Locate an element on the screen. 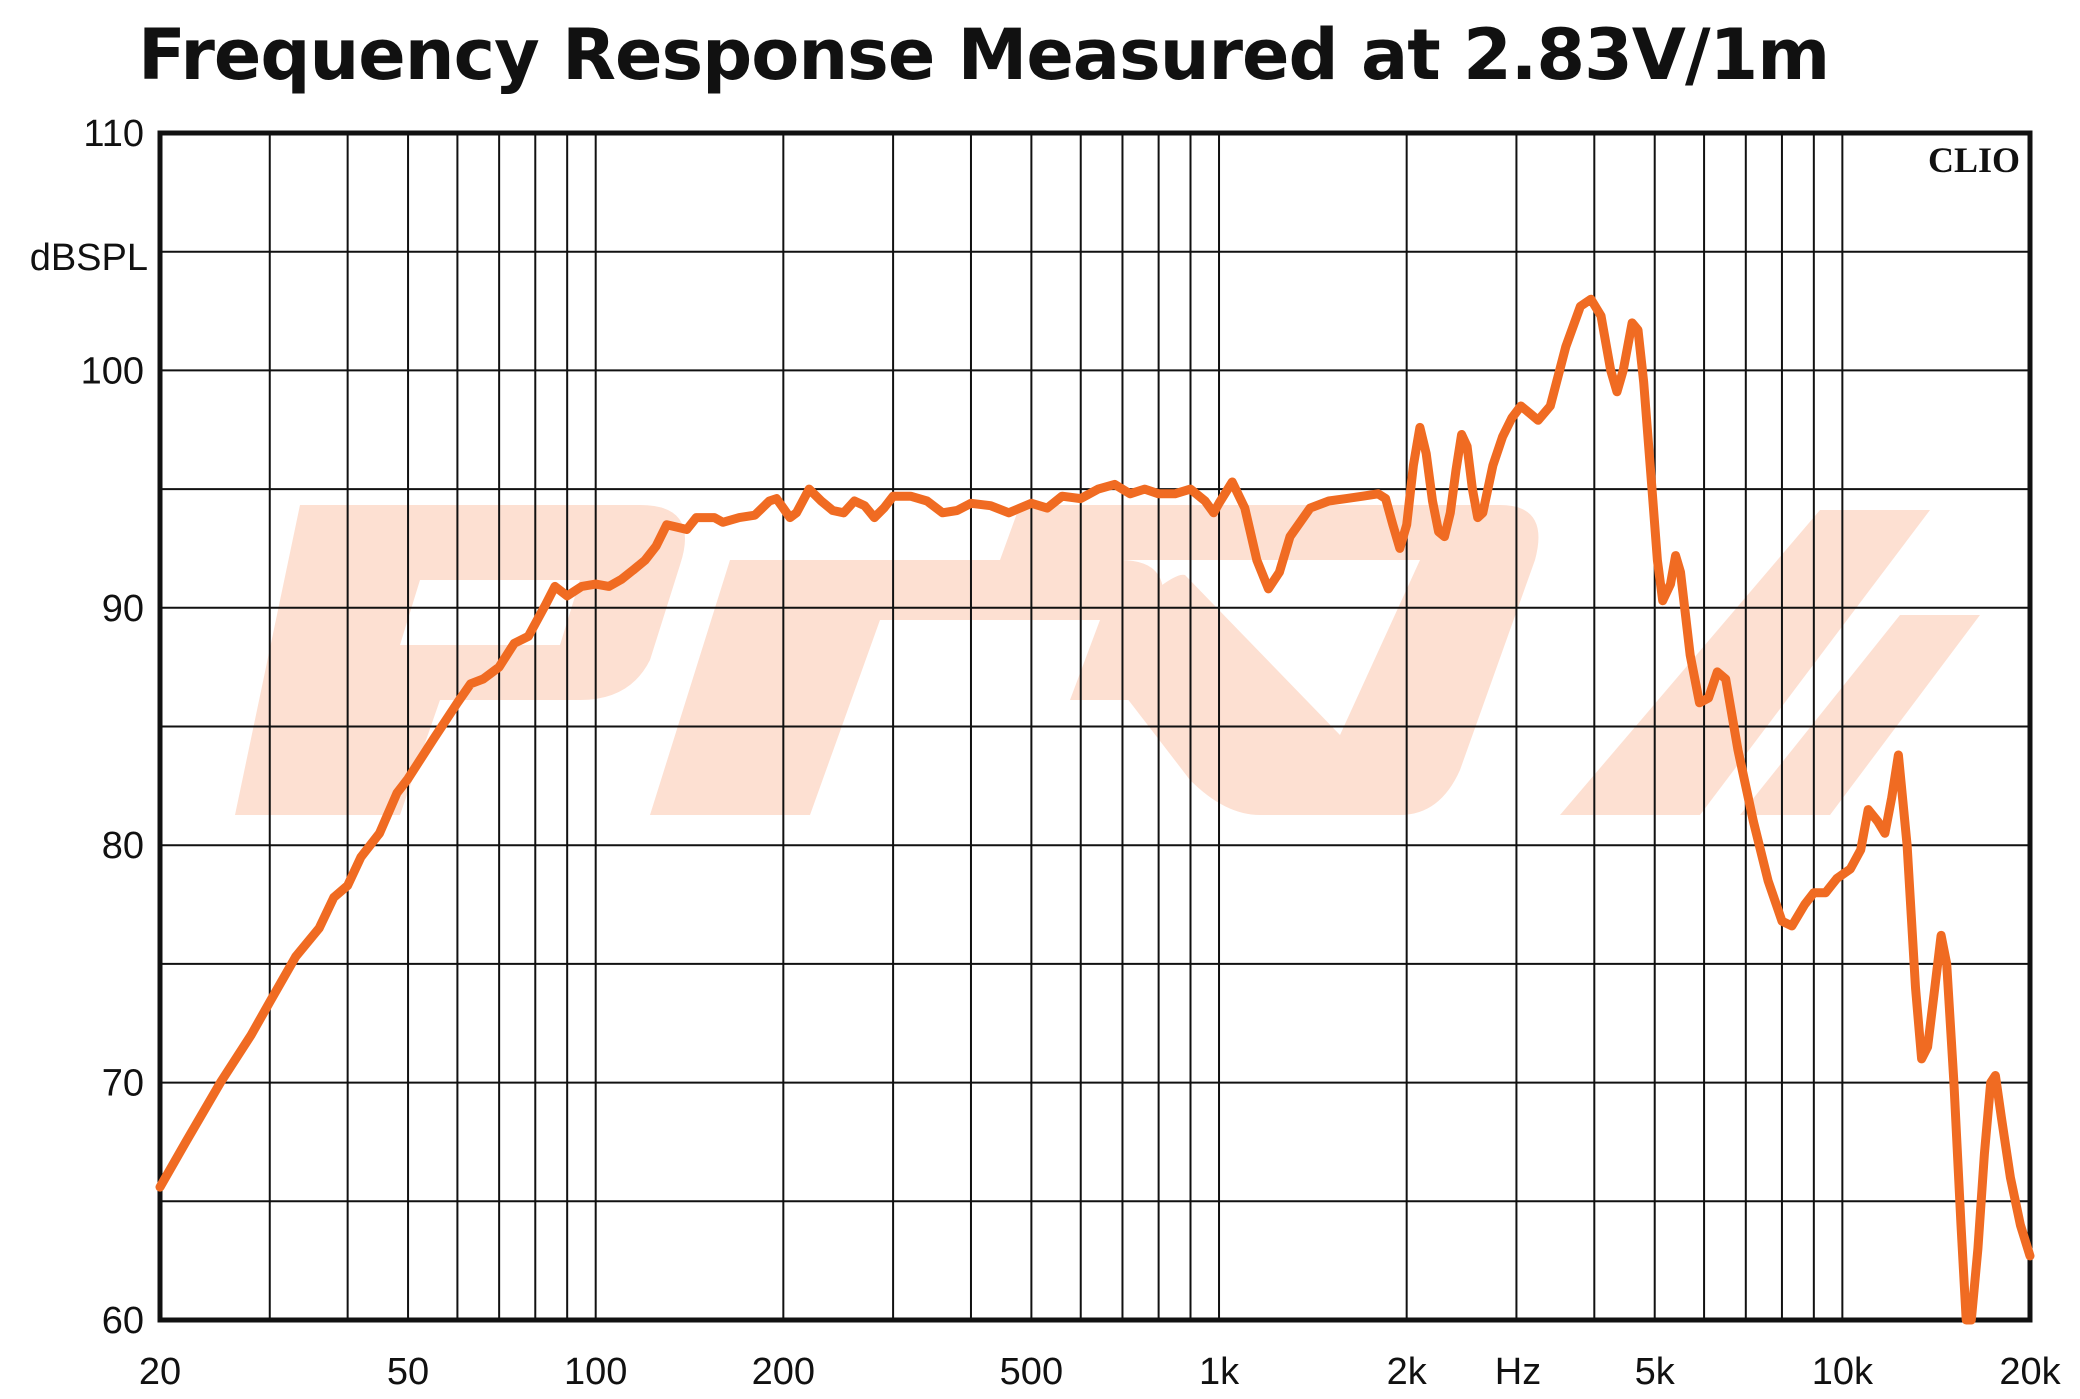  x-axis-label: Hz is located at coordinates (1518, 1372).